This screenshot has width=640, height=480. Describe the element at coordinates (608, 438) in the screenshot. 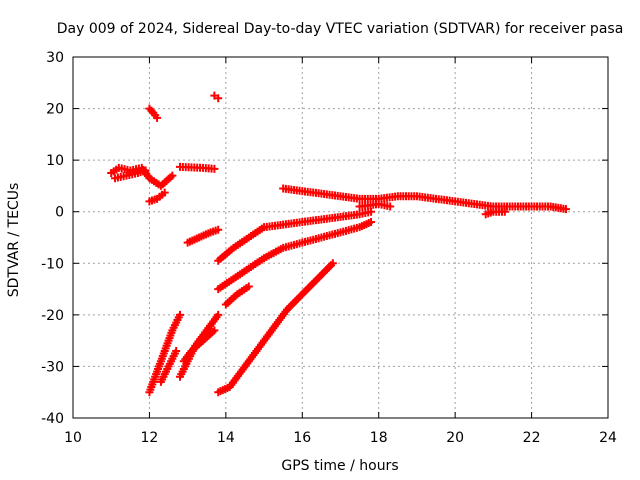

I see `x-tick-label: 24` at that location.